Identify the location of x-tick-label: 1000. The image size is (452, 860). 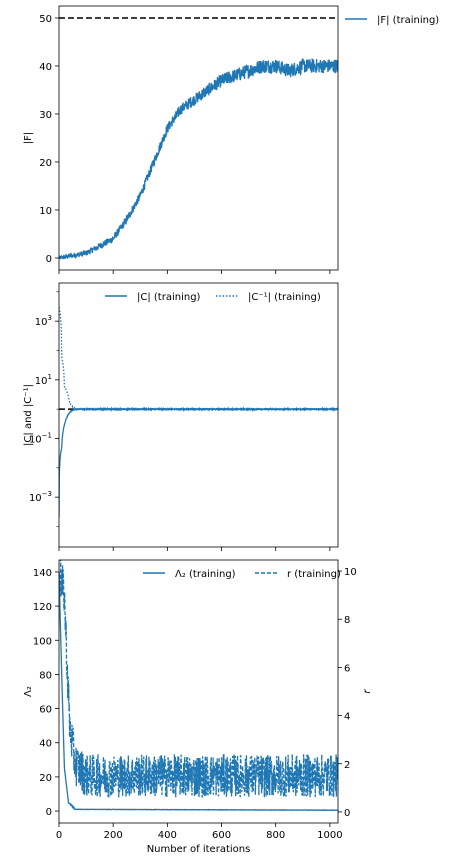
(329, 835).